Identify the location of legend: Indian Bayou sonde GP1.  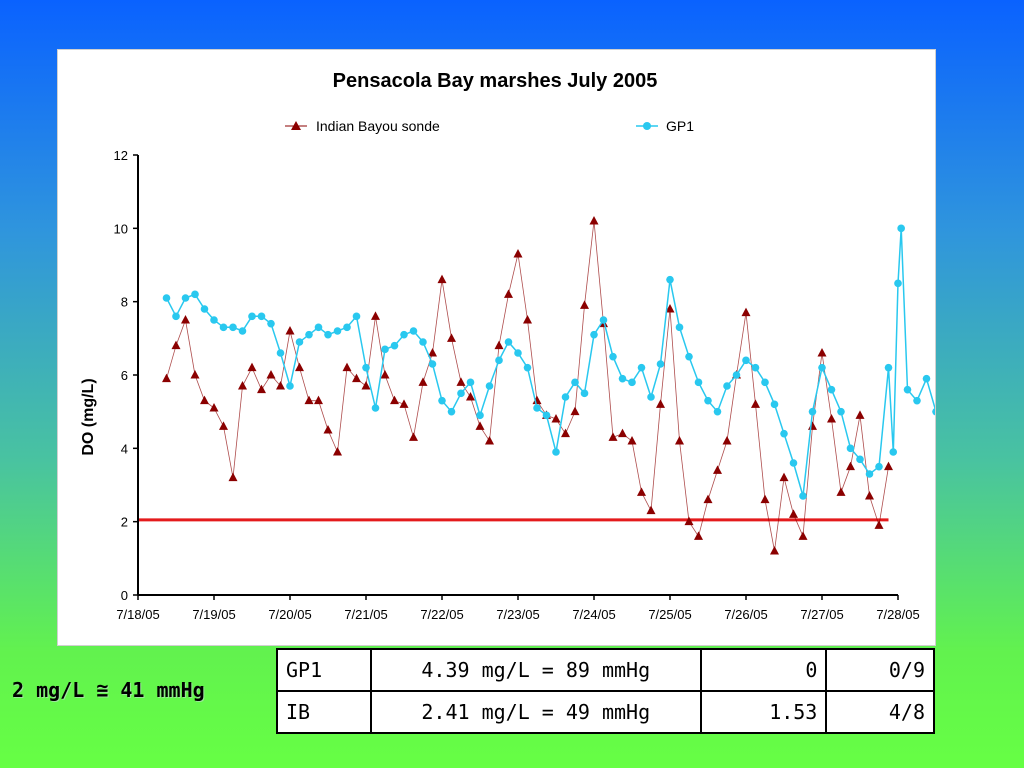
(489, 126).